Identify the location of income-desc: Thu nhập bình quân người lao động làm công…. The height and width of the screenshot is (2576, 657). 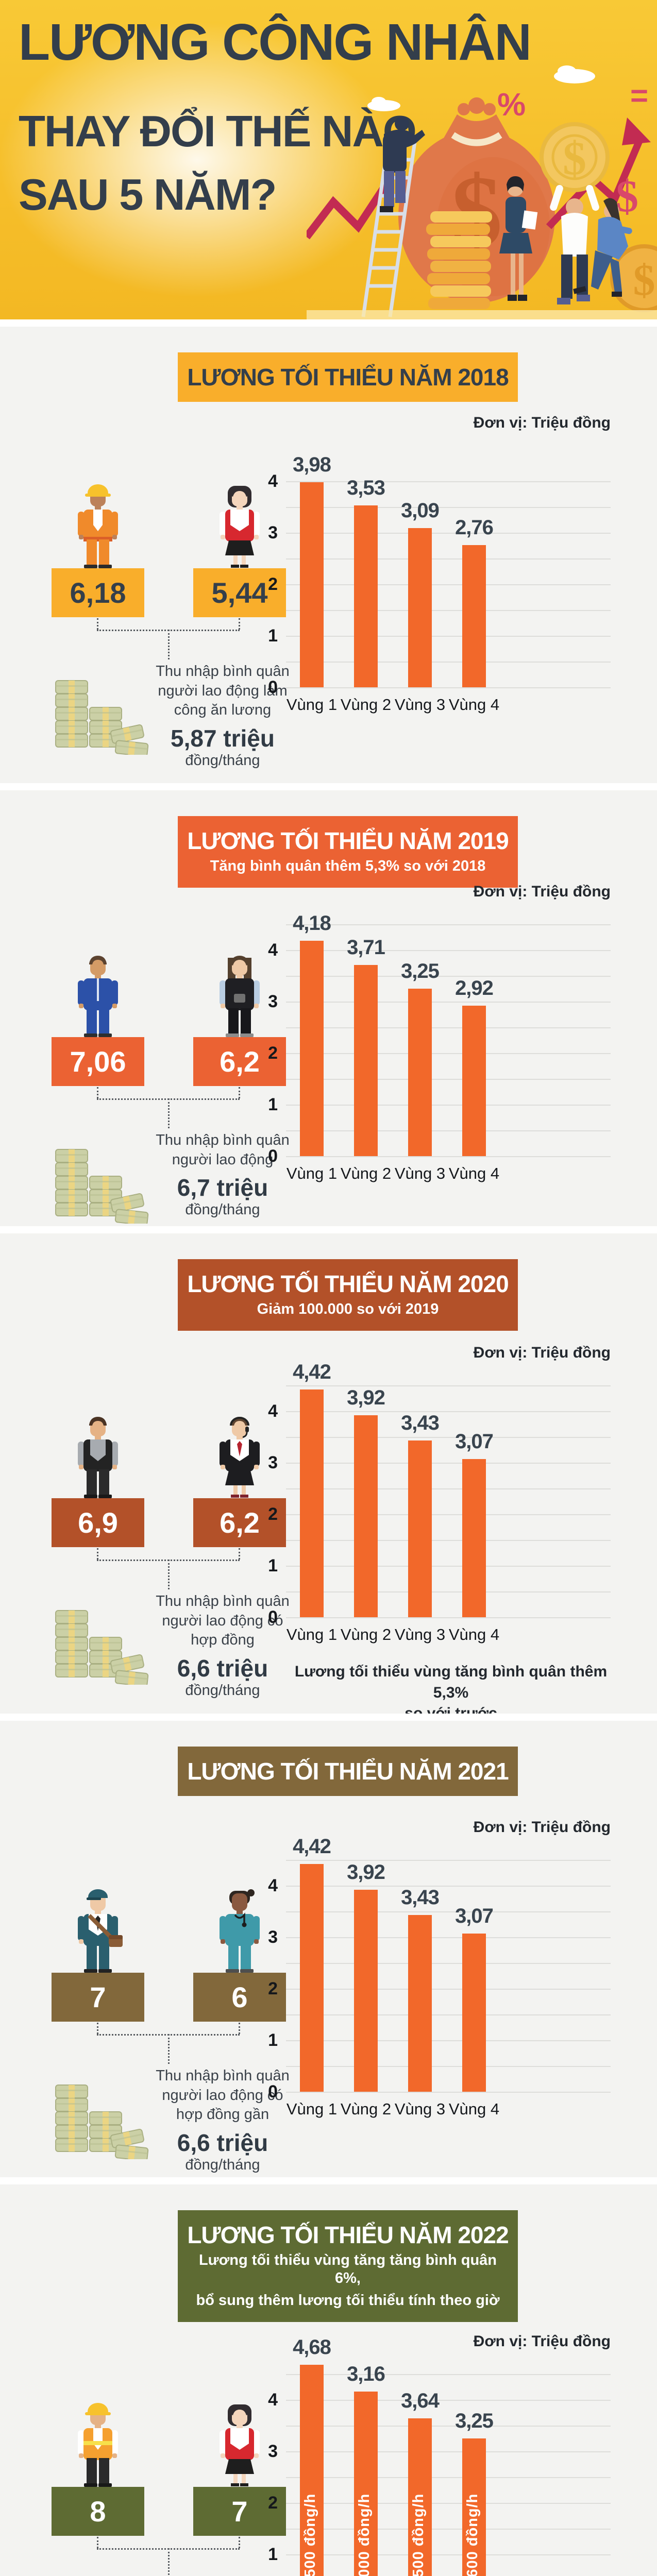
(223, 691).